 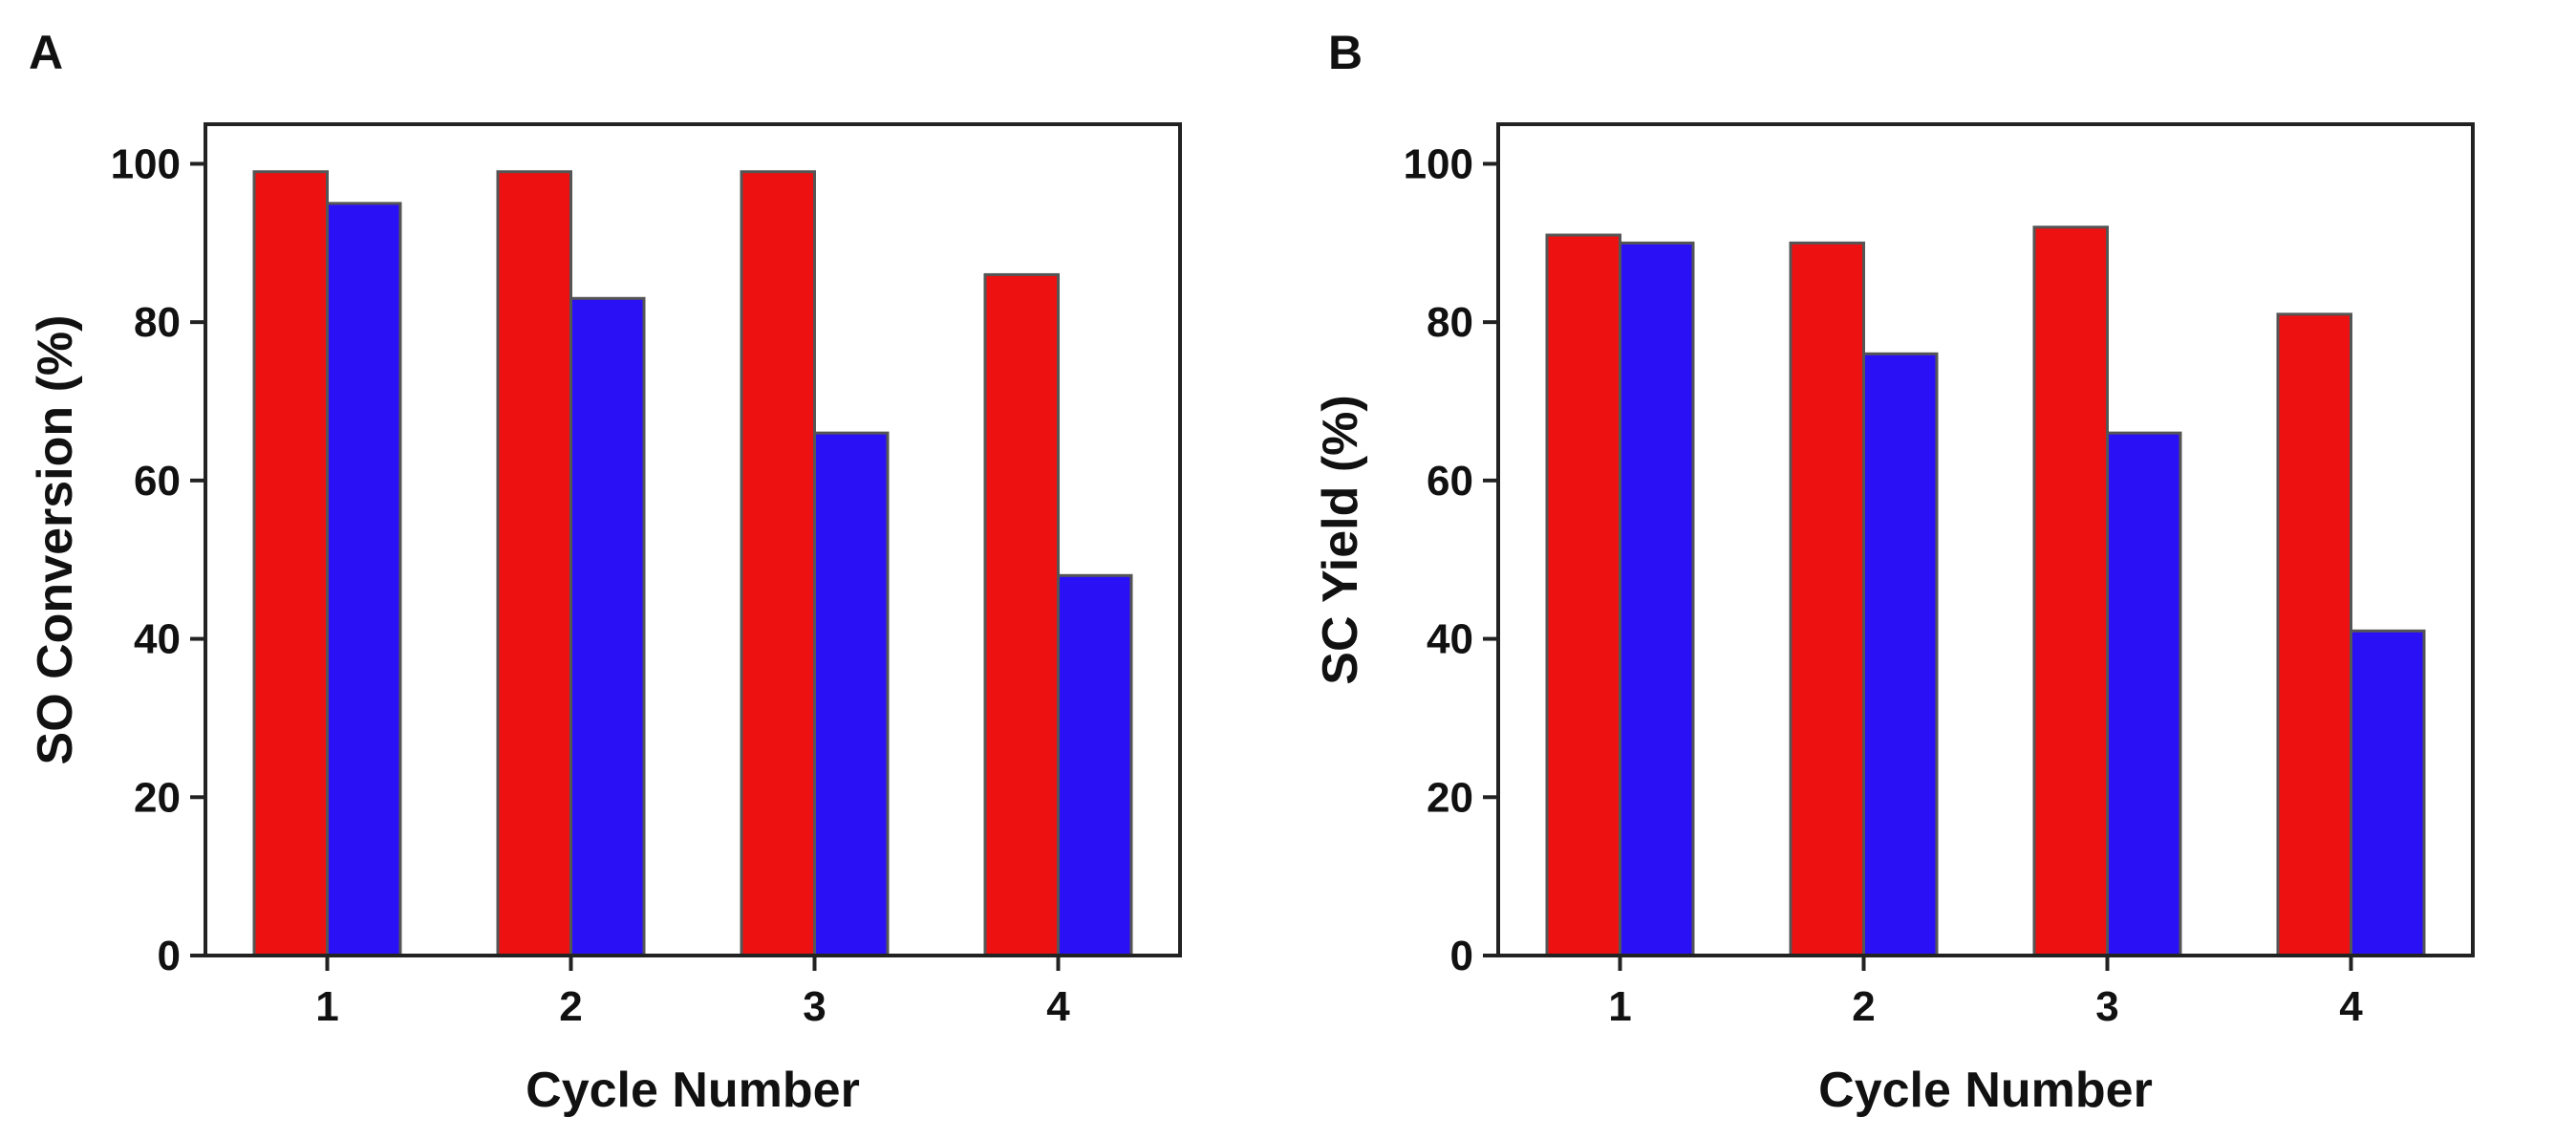 What do you see at coordinates (570, 1006) in the screenshot?
I see `panel-a-x-tick-label: 2` at bounding box center [570, 1006].